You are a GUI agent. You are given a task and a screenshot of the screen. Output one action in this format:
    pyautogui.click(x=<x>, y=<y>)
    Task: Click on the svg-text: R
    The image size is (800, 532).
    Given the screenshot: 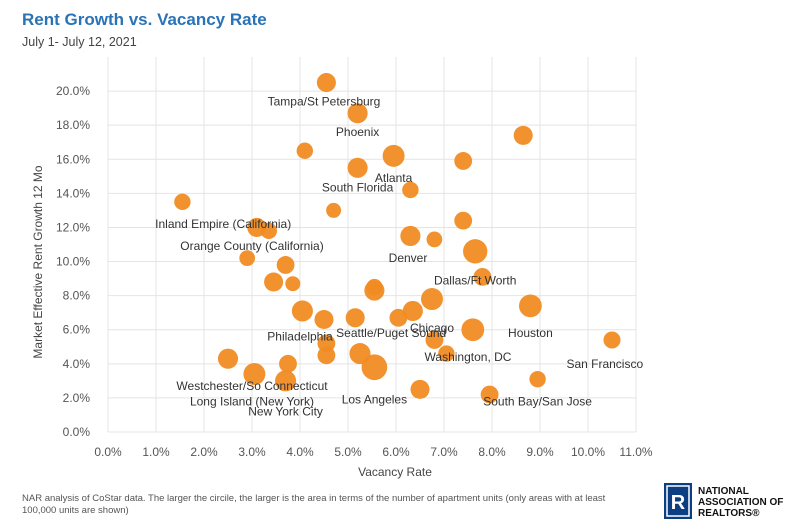 What is the action you would take?
    pyautogui.click(x=678, y=503)
    